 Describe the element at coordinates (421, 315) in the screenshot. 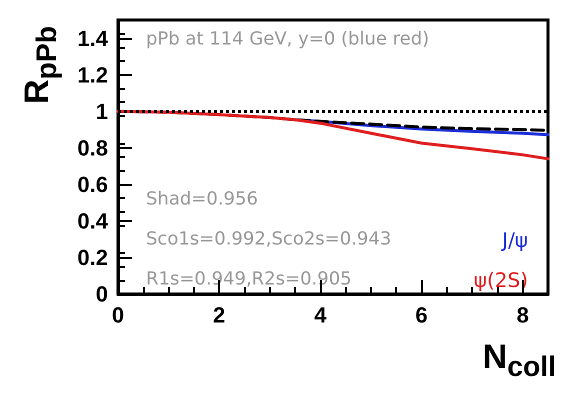

I see `x-tick-label: 6` at that location.